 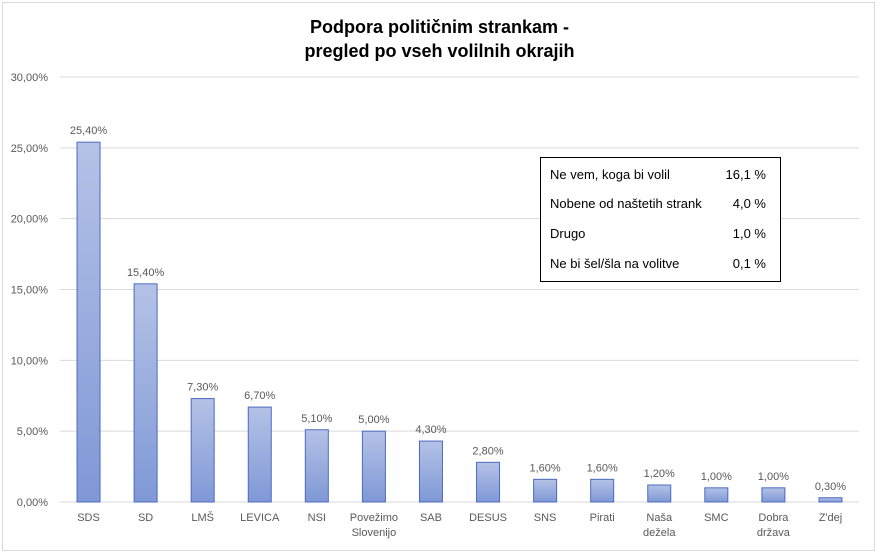 I want to click on info-box-label: Ne bi šel/šla na volitve, so click(x=615, y=263).